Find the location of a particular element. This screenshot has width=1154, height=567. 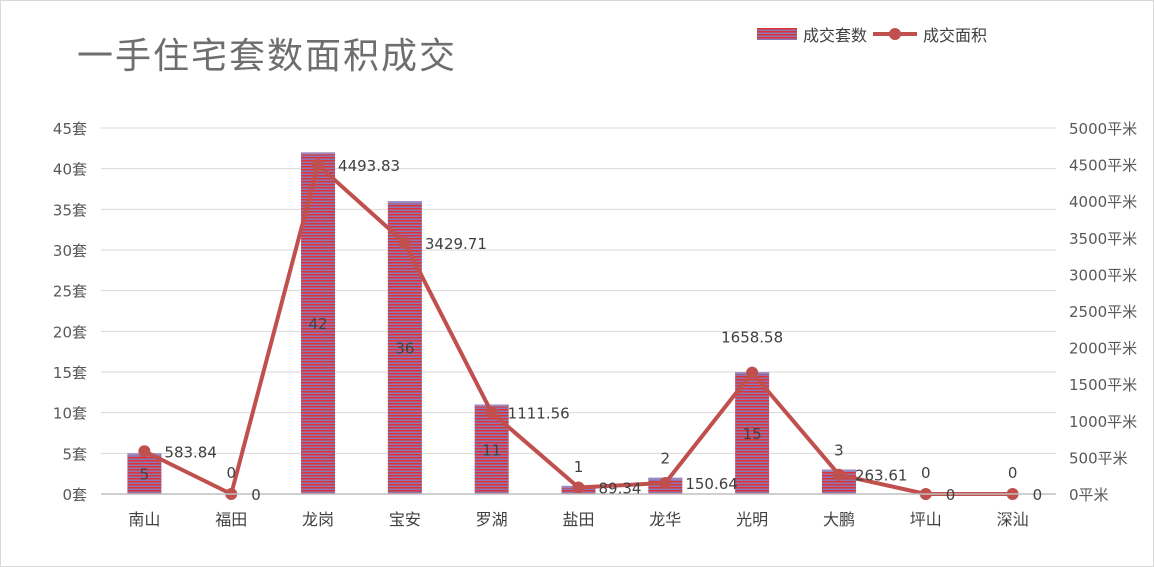

right-axis-tick-label: 1500平米 is located at coordinates (1103, 385).